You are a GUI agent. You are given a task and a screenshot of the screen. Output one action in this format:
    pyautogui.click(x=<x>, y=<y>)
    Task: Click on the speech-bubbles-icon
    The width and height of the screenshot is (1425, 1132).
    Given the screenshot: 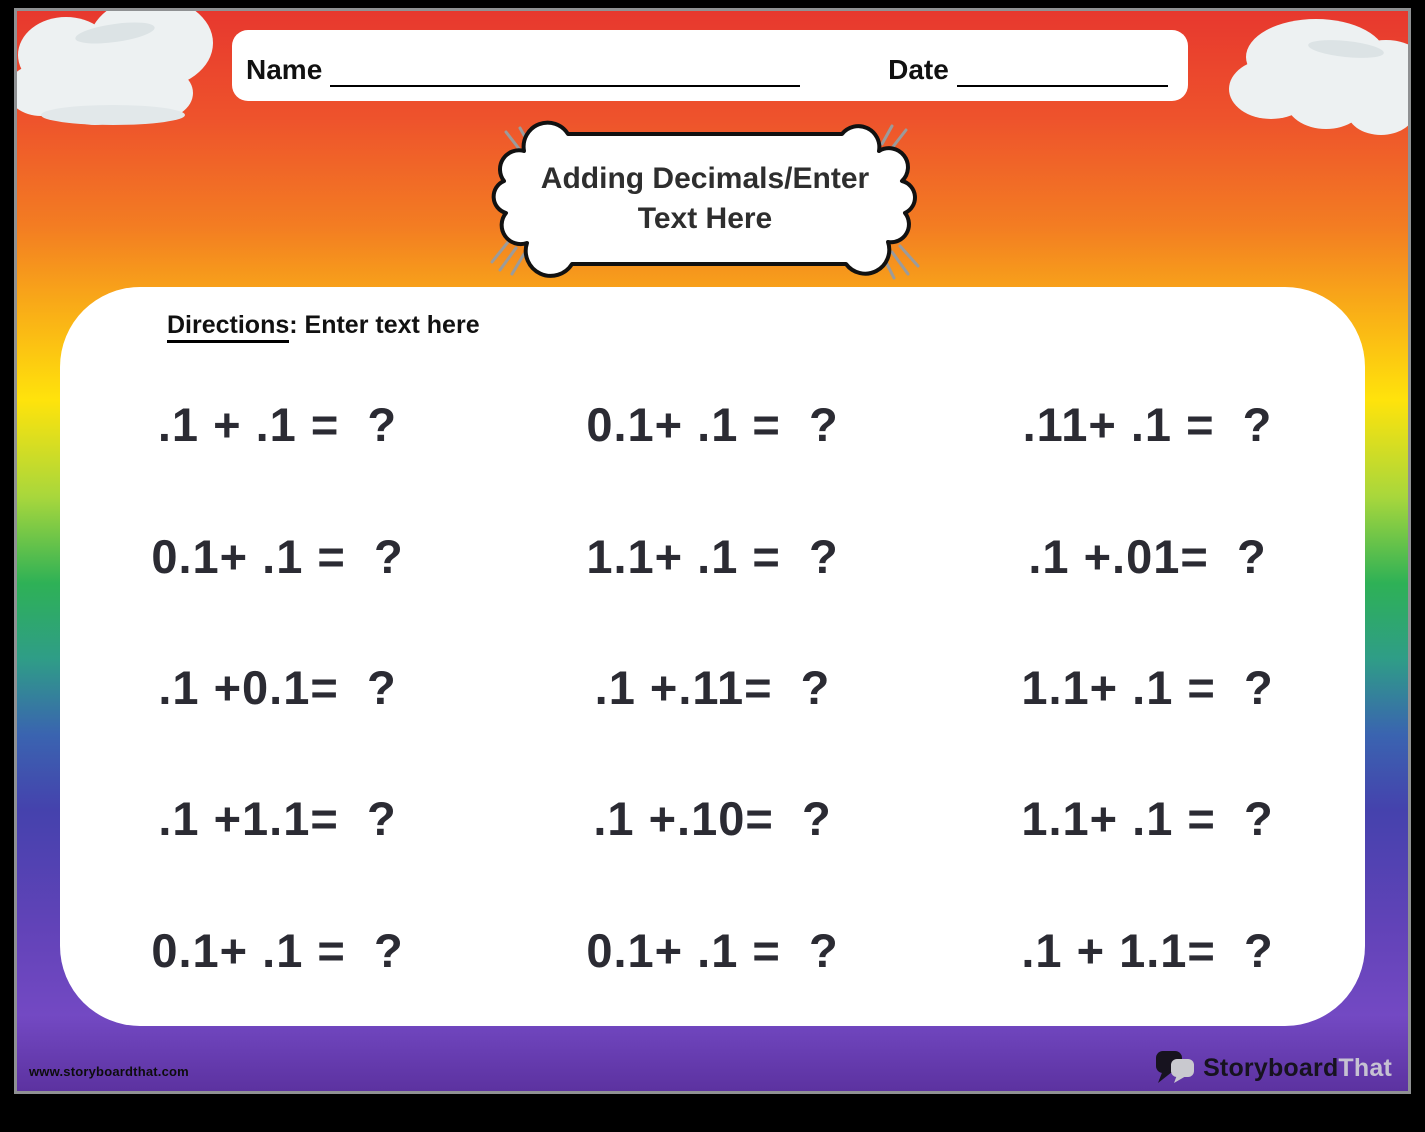 What is the action you would take?
    pyautogui.click(x=1175, y=1067)
    